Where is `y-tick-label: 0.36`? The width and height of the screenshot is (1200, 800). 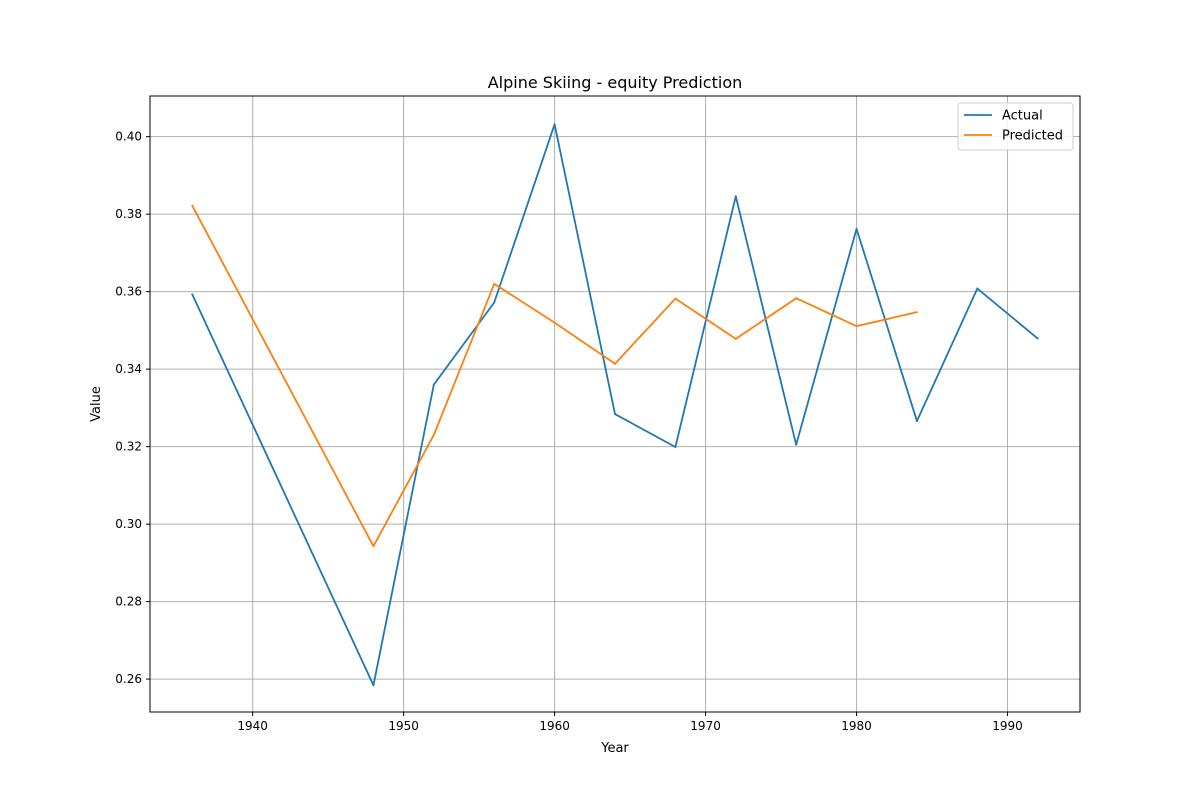
y-tick-label: 0.36 is located at coordinates (128, 292).